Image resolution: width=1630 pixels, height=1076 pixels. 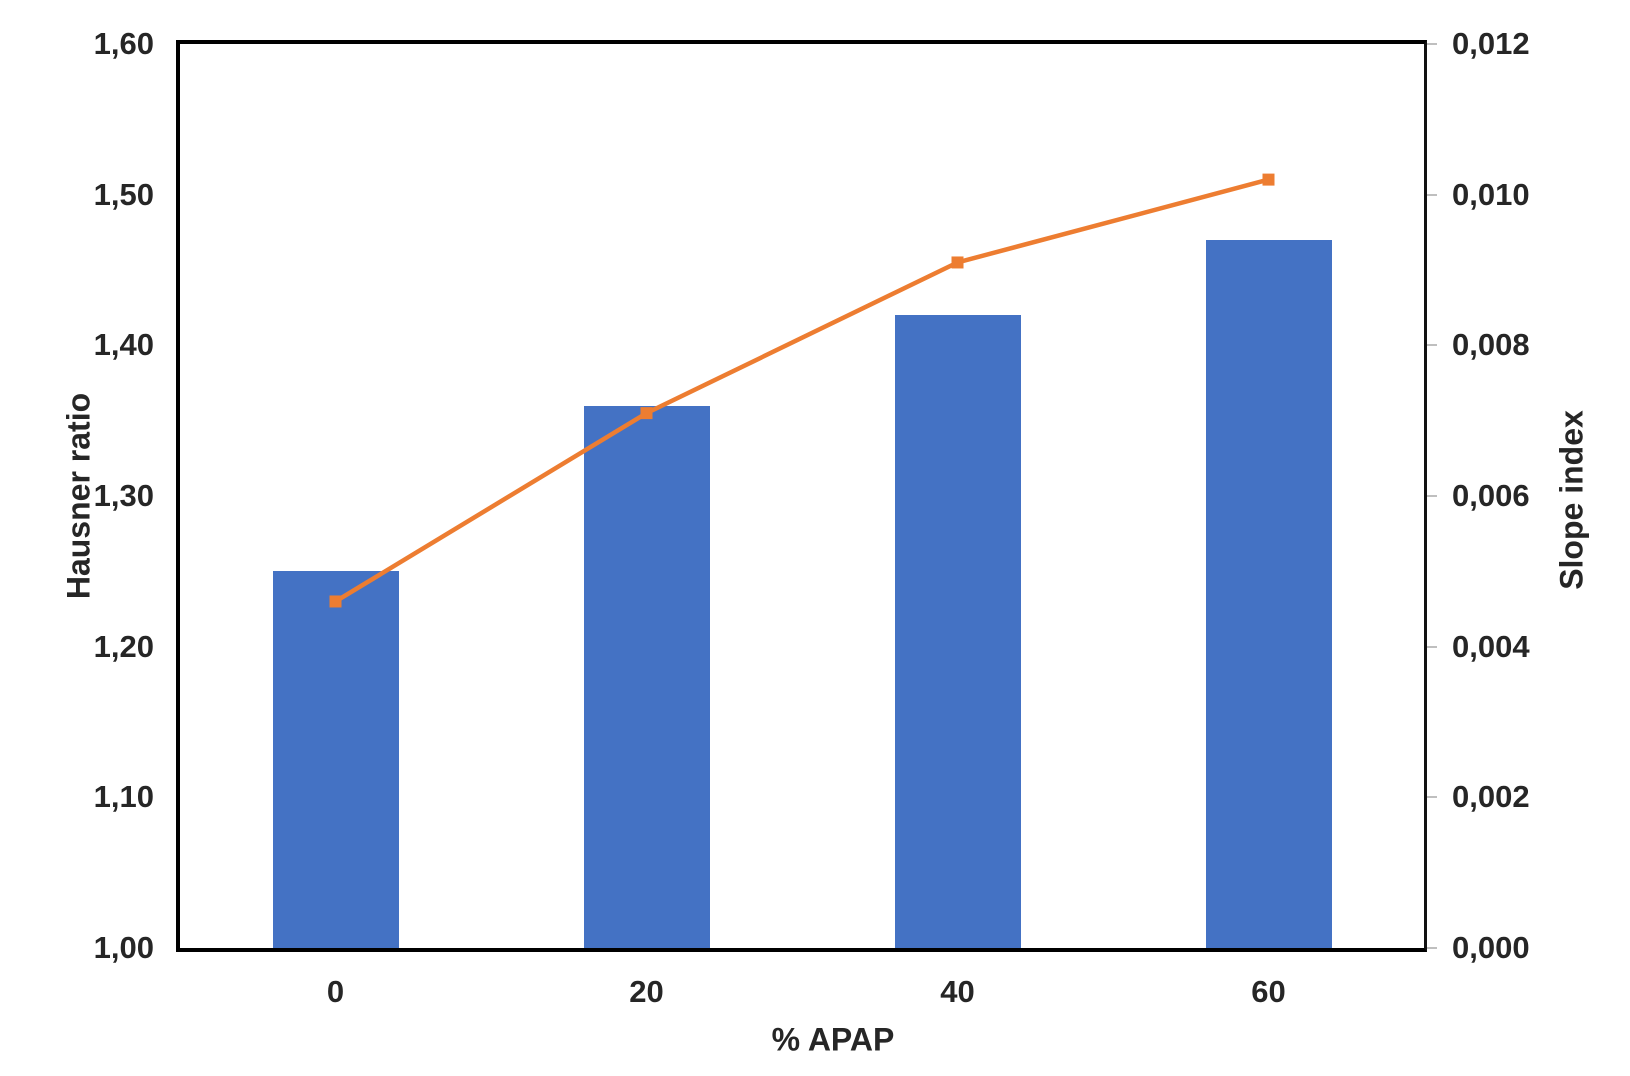 What do you see at coordinates (1491, 947) in the screenshot?
I see `y-axis-tick-label-right: 0,000` at bounding box center [1491, 947].